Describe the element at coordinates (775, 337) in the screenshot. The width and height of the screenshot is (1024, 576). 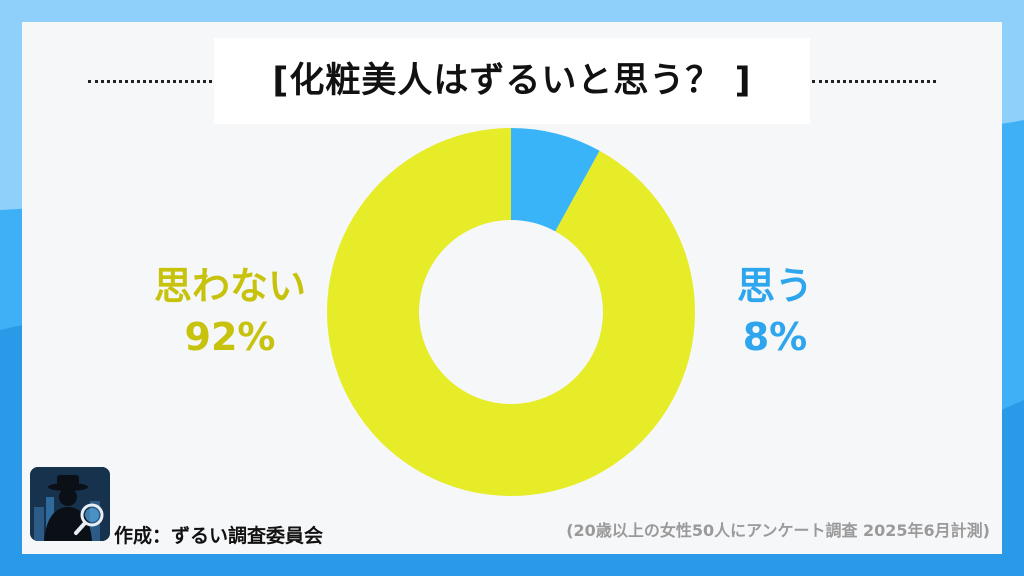
I see `slice-label-yes-percent: 8%` at that location.